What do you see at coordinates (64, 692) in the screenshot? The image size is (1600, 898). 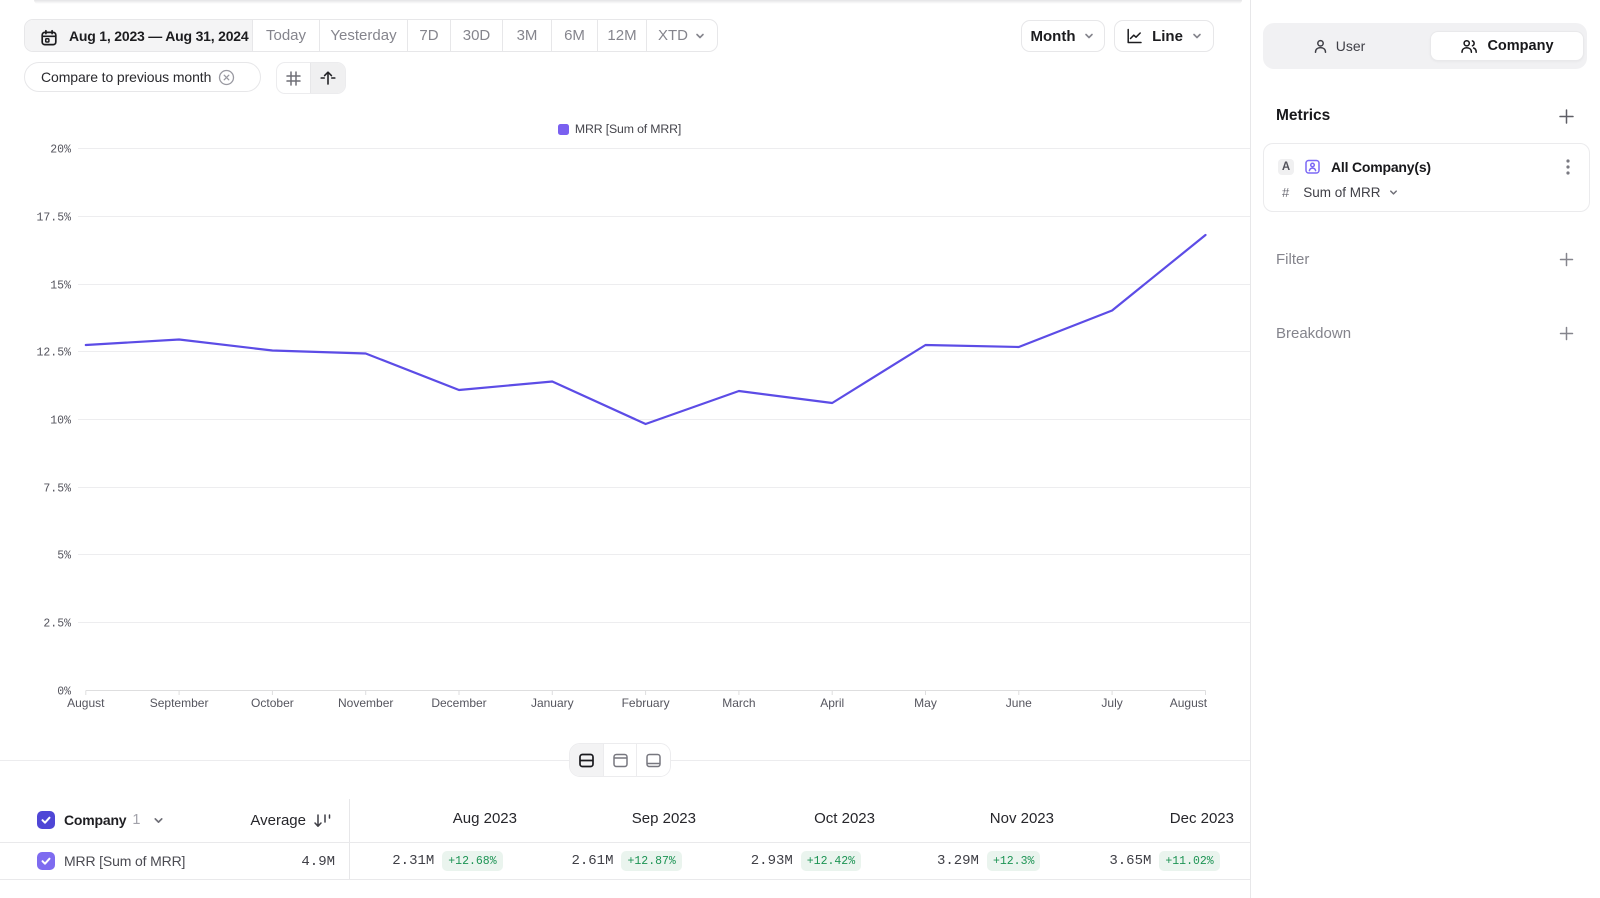 I see `svg-text: 0%` at bounding box center [64, 692].